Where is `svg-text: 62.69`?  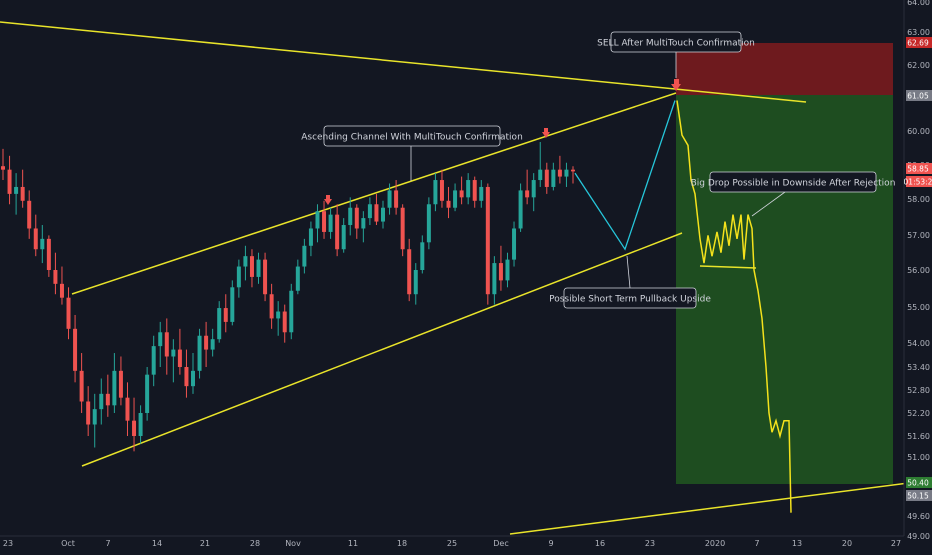 svg-text: 62.69 is located at coordinates (918, 43).